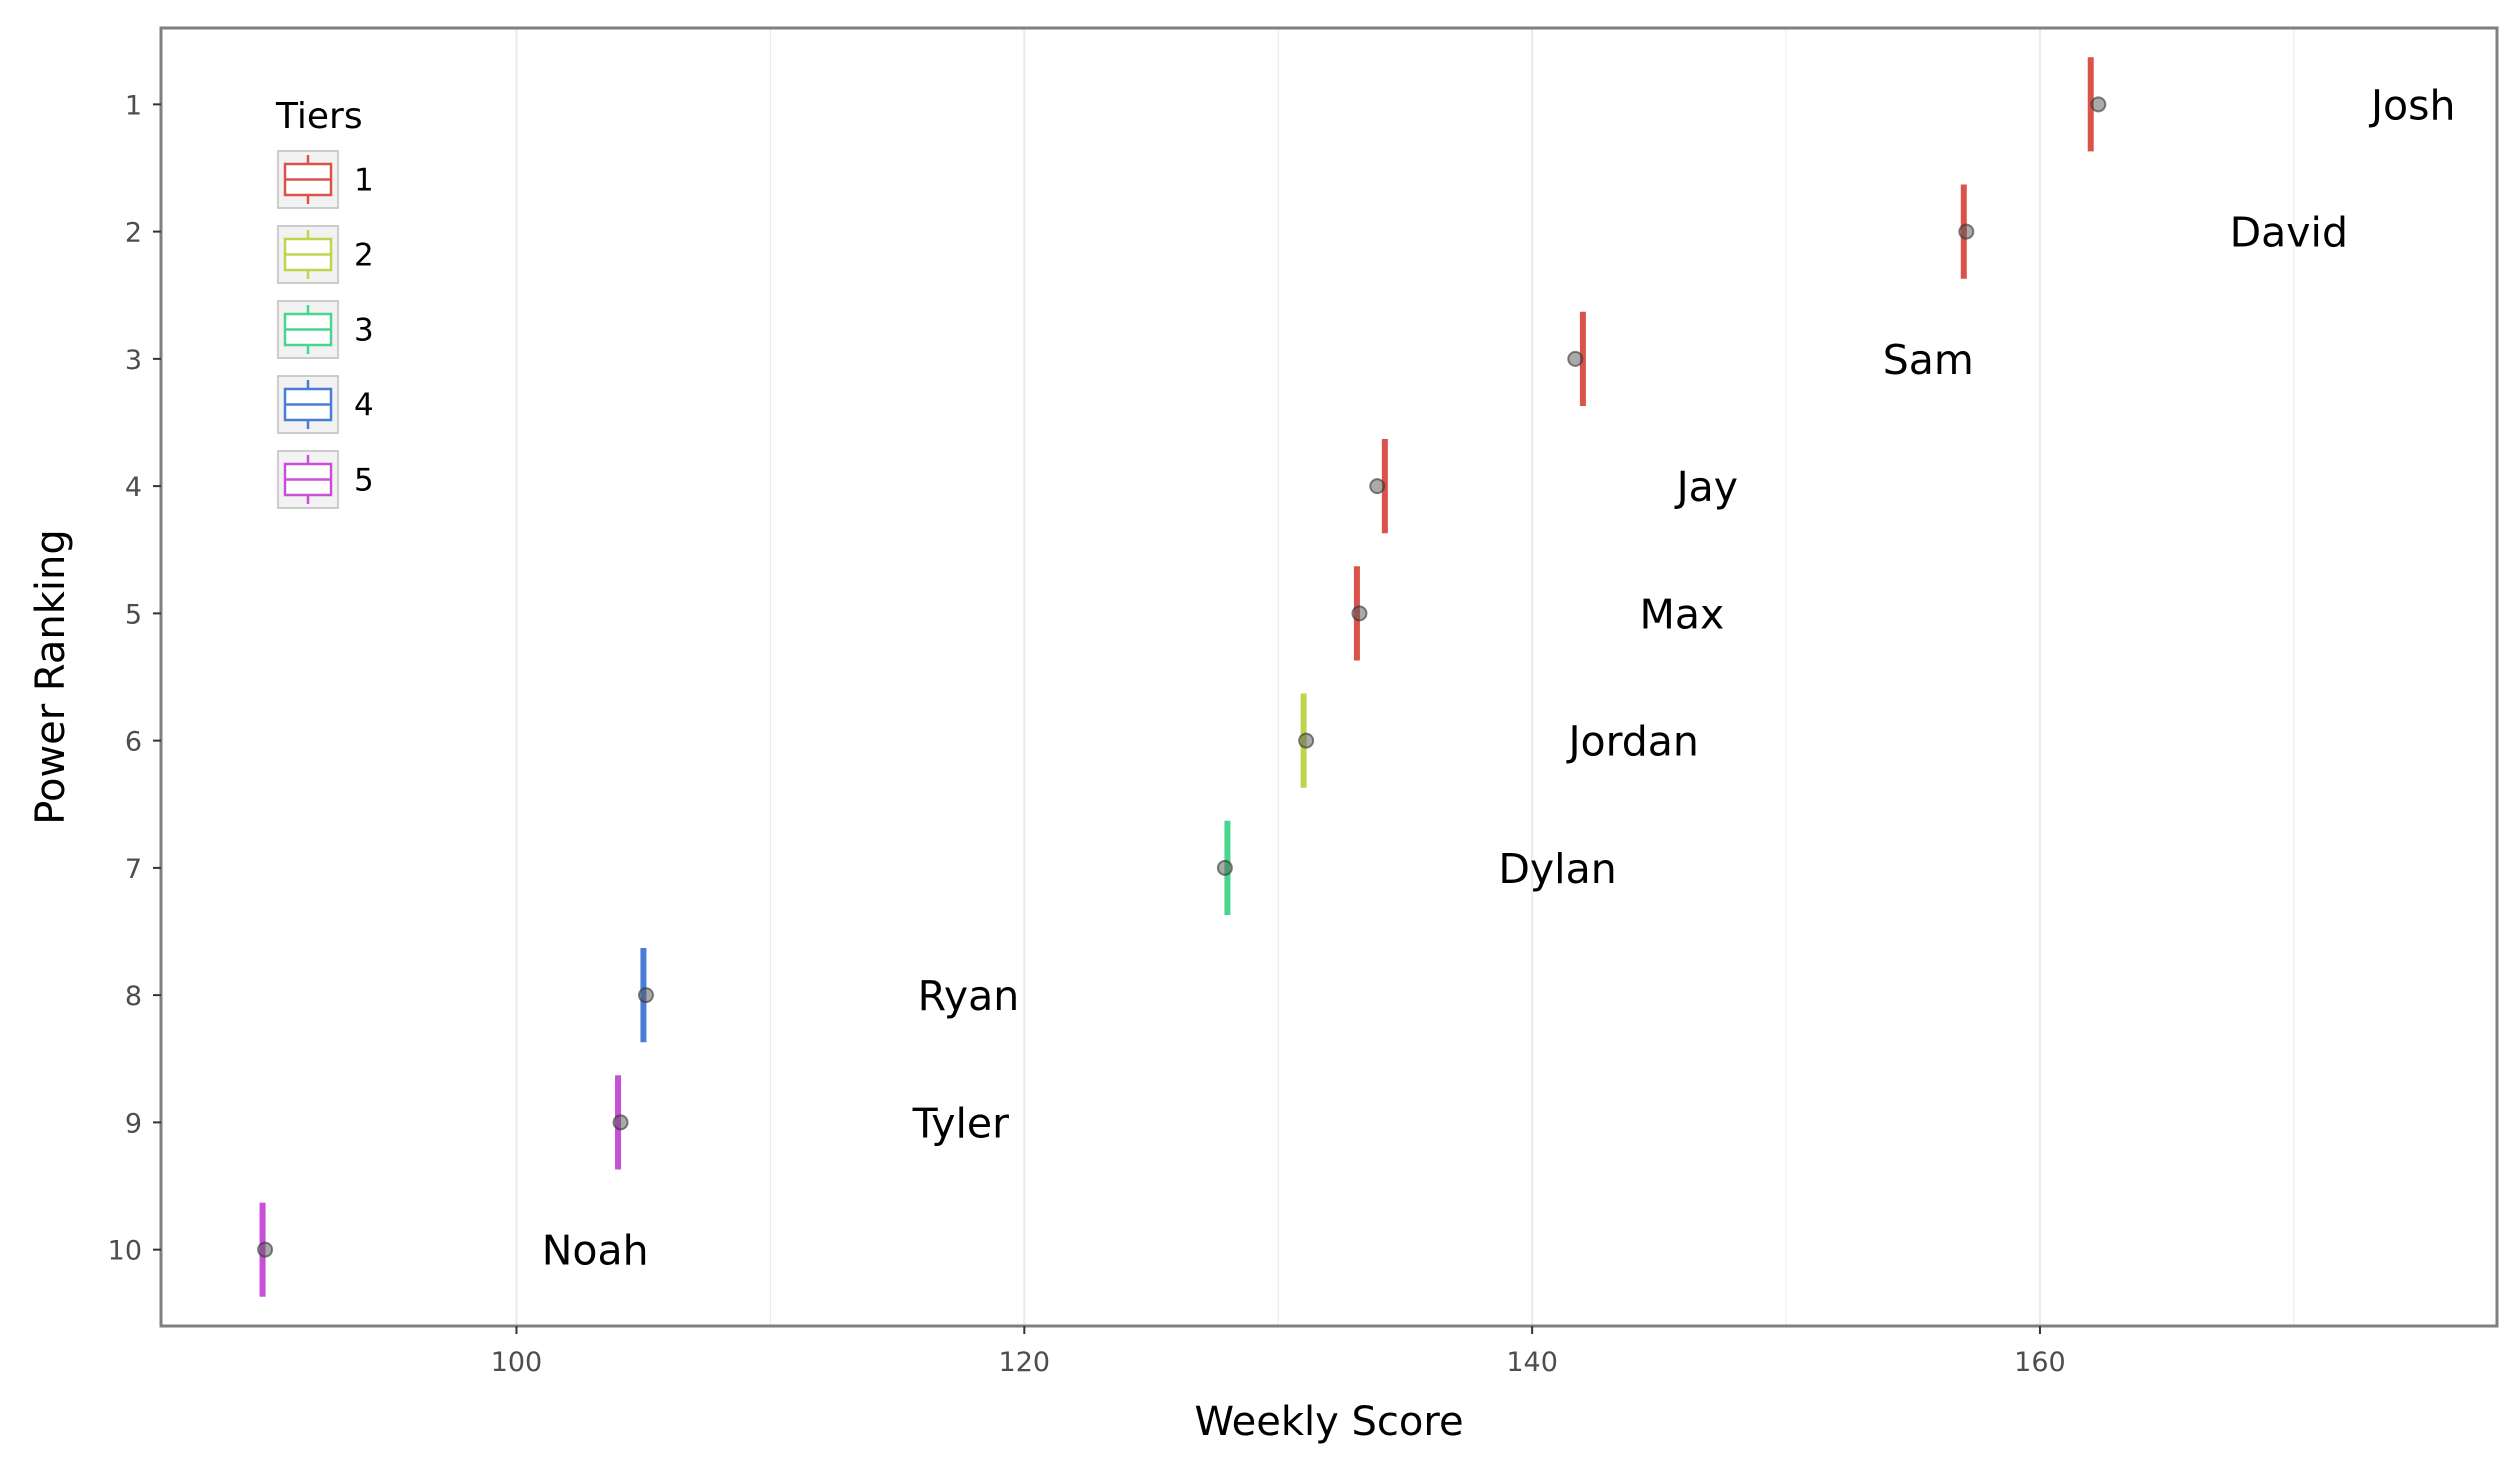  What do you see at coordinates (1682, 614) in the screenshot?
I see `name-label: Max` at bounding box center [1682, 614].